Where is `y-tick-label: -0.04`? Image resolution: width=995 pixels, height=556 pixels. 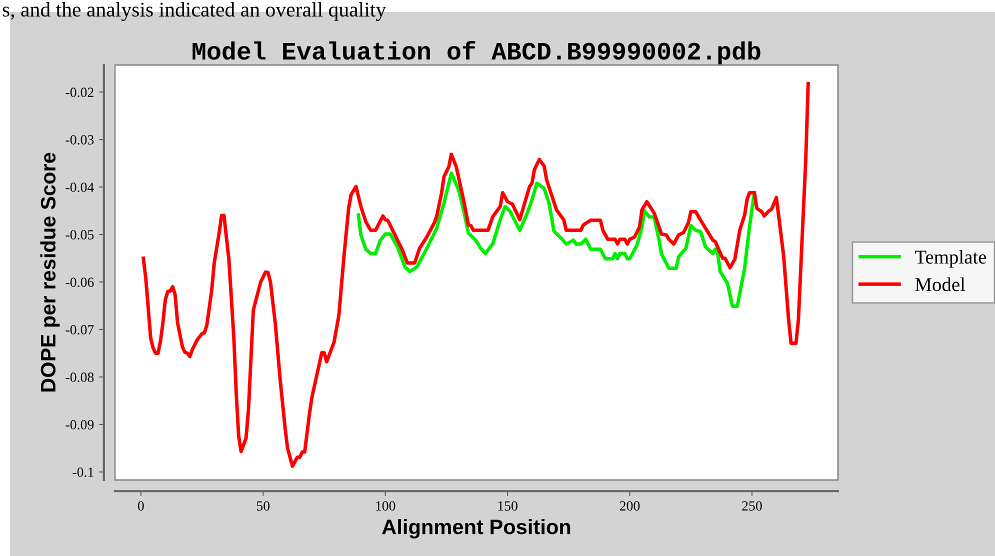 y-tick-label: -0.04 is located at coordinates (80, 187).